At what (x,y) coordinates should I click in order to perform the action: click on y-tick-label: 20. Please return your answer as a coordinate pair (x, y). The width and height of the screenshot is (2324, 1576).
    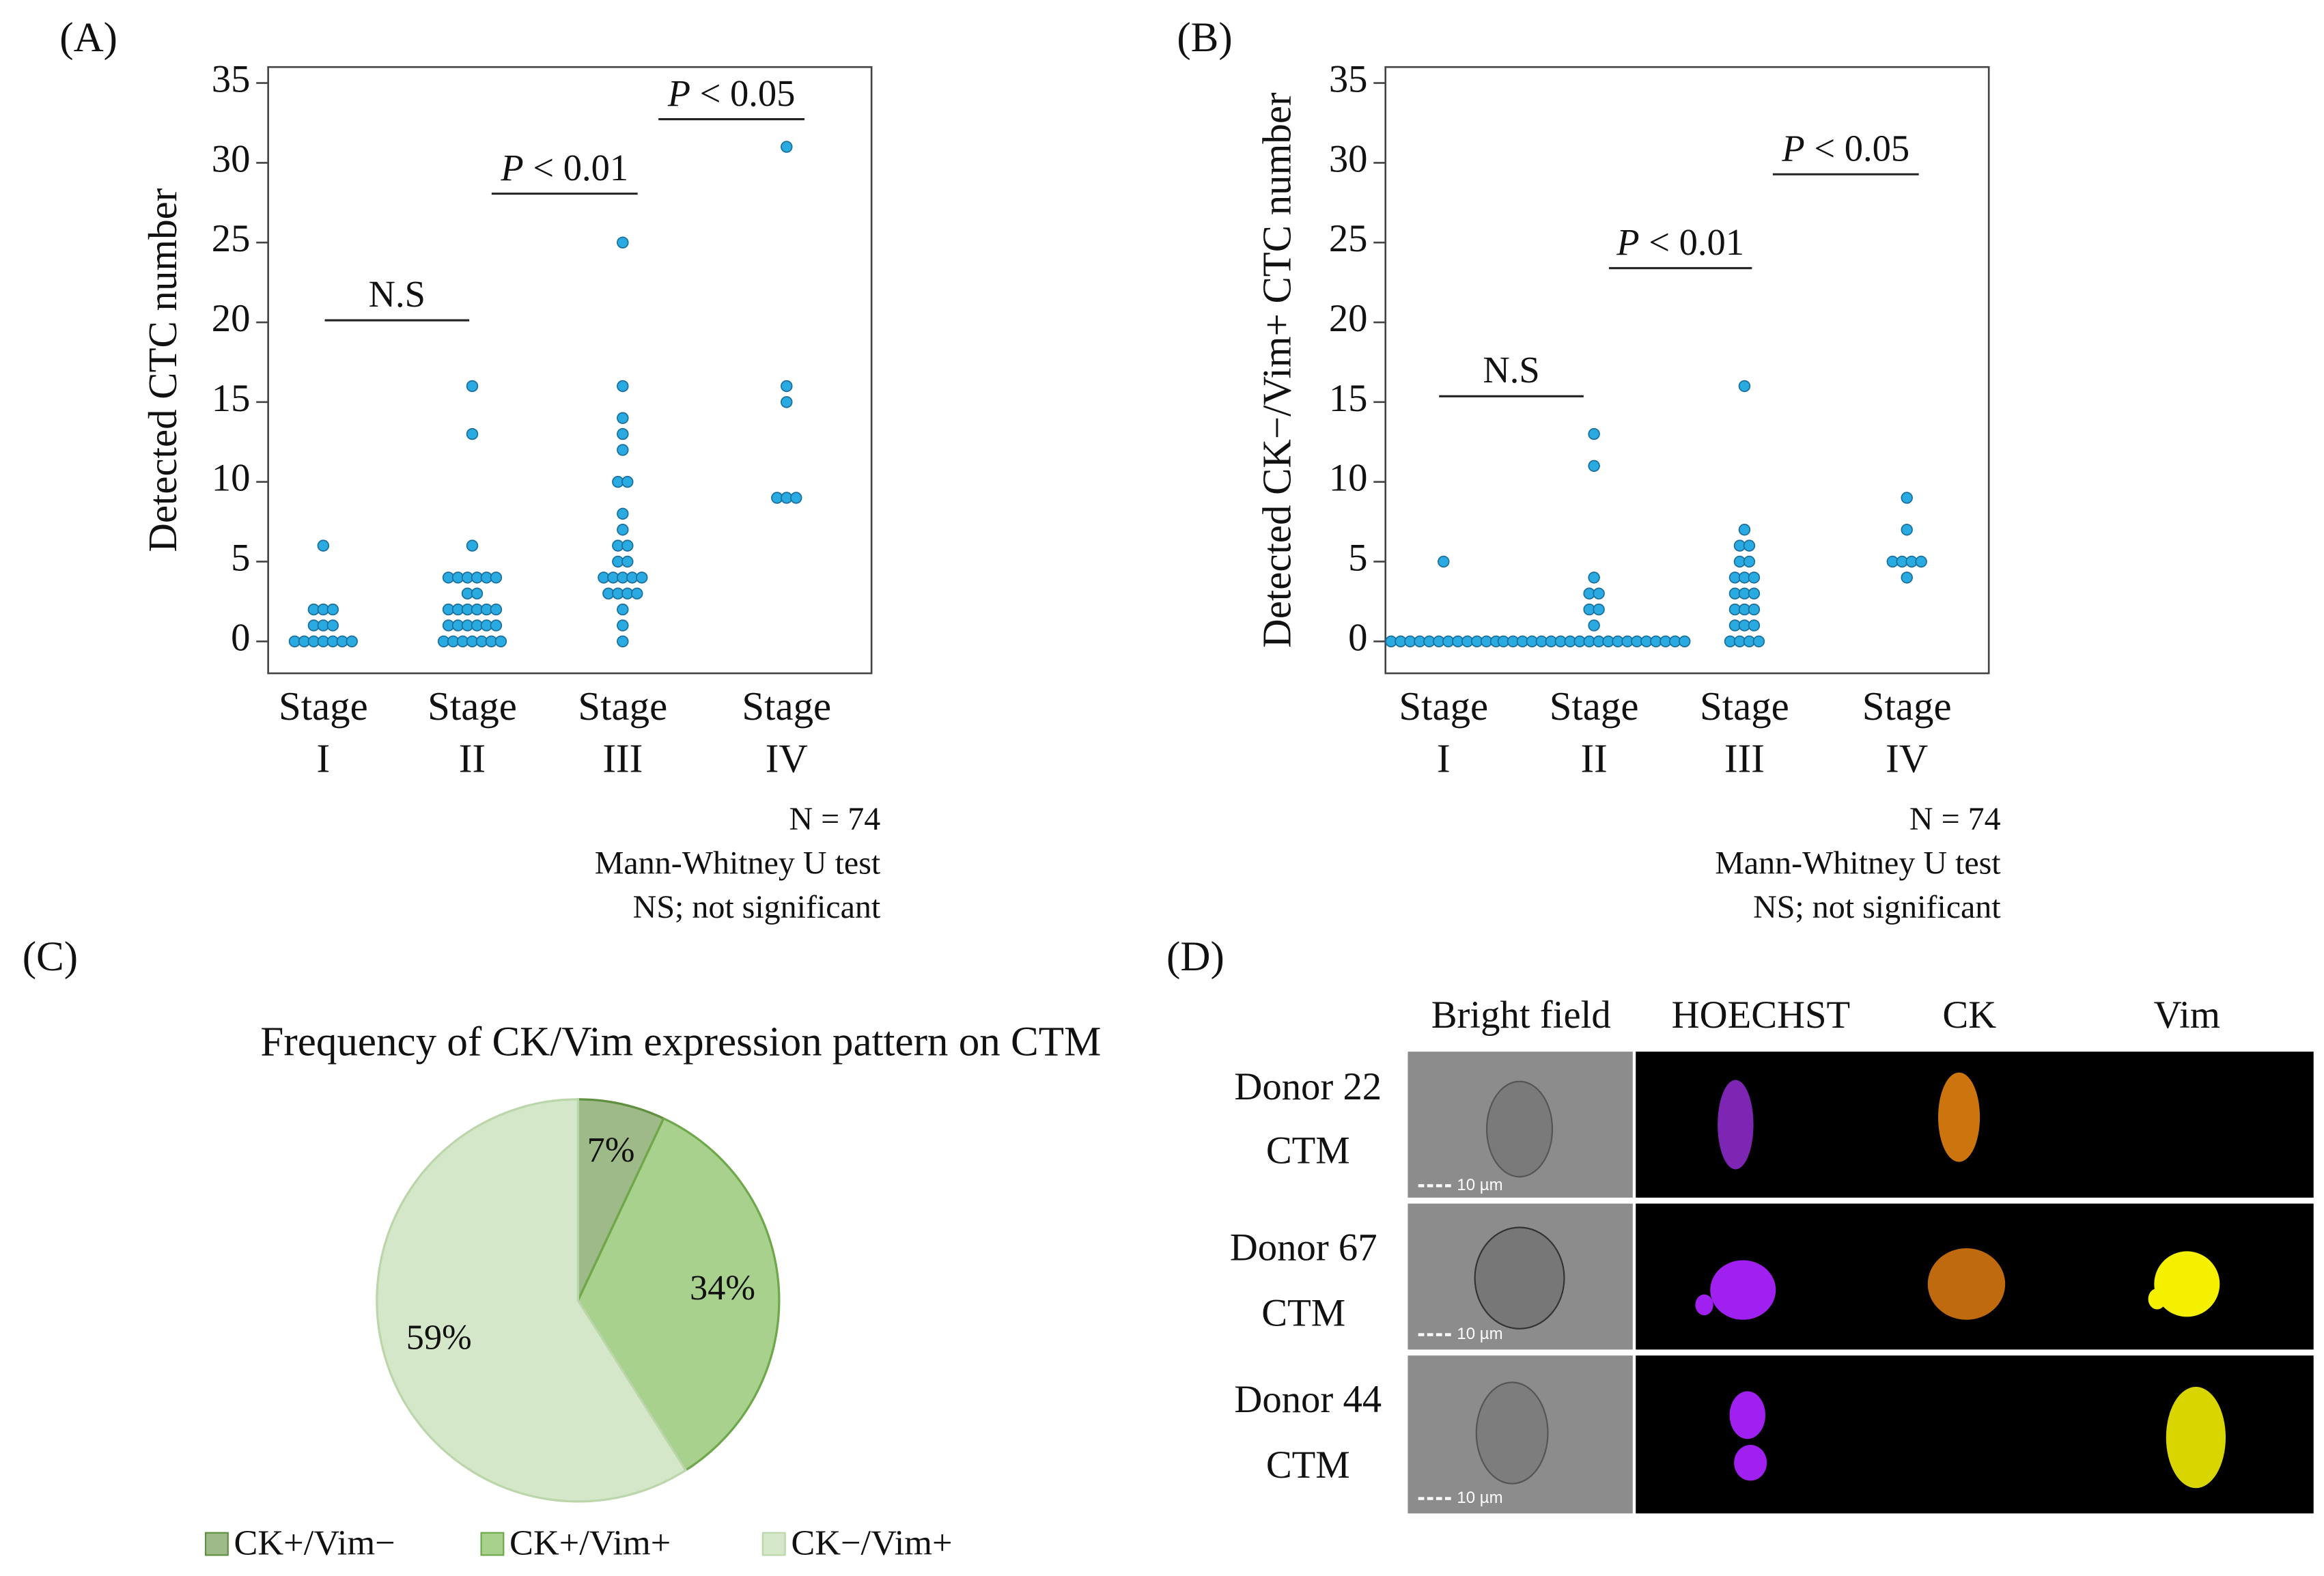
    Looking at the image, I should click on (1348, 318).